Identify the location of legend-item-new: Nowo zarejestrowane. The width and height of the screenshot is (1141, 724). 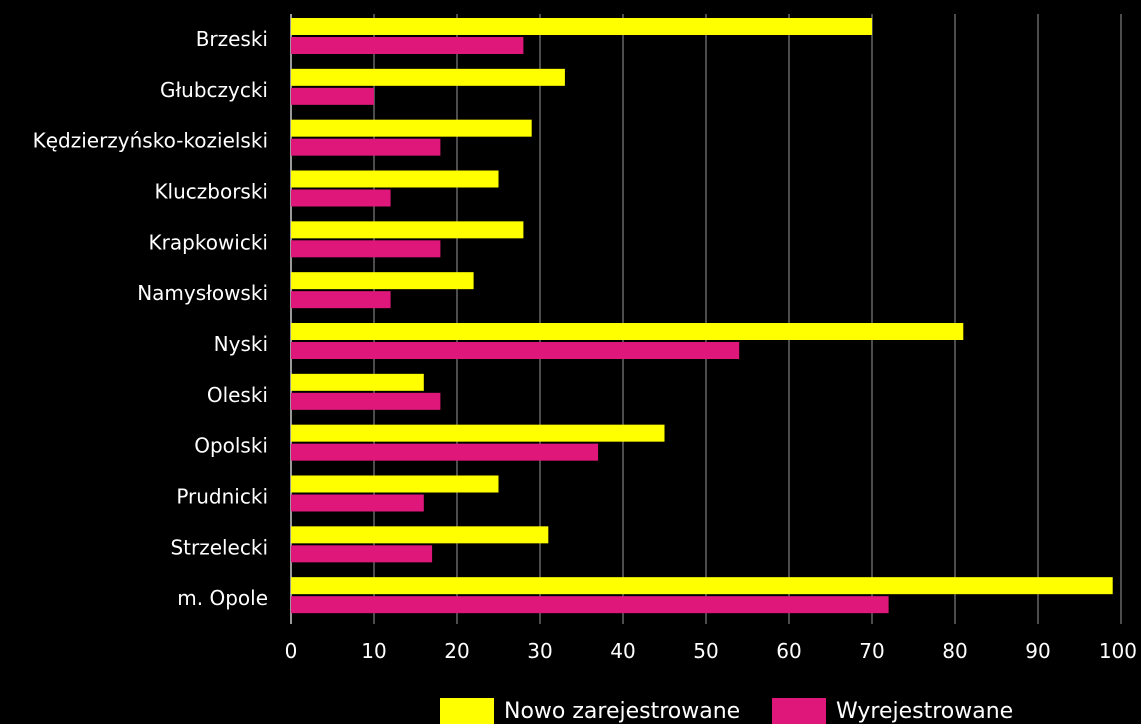
(590, 711).